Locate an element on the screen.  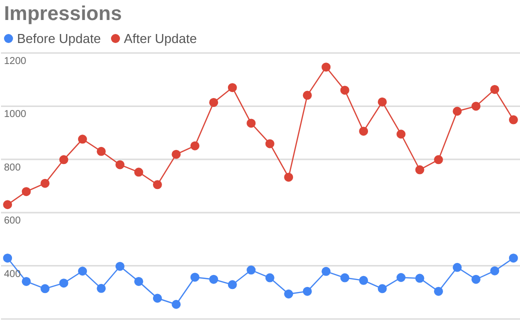
y-tick-label: 800 is located at coordinates (13, 168).